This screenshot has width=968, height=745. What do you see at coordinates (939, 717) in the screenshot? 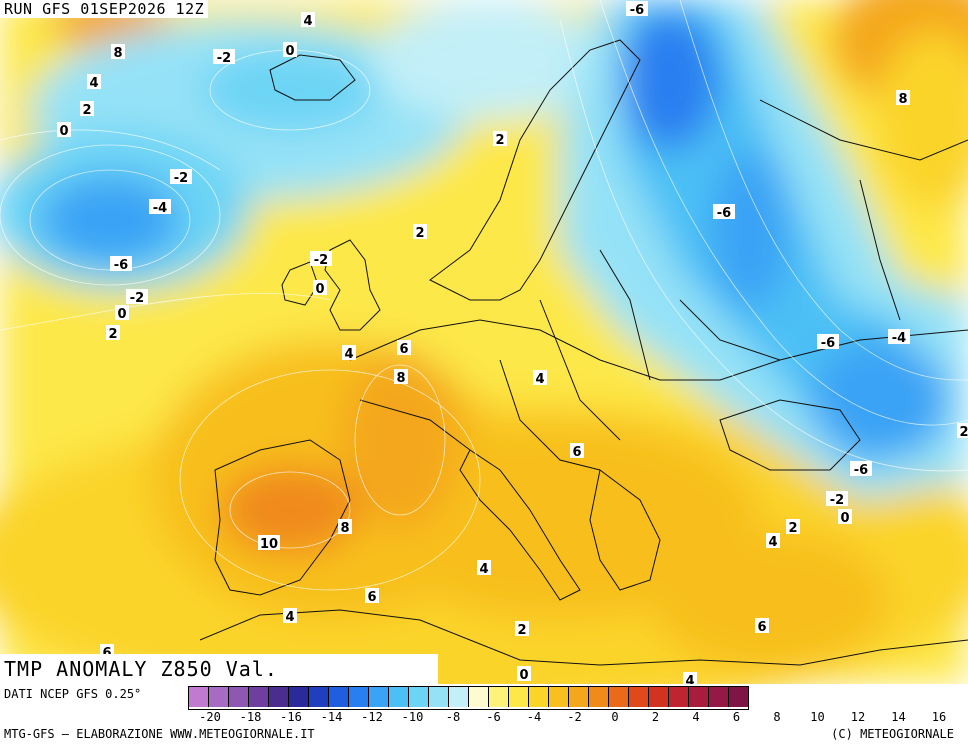
I see `scale-tick-label: 16` at bounding box center [939, 717].